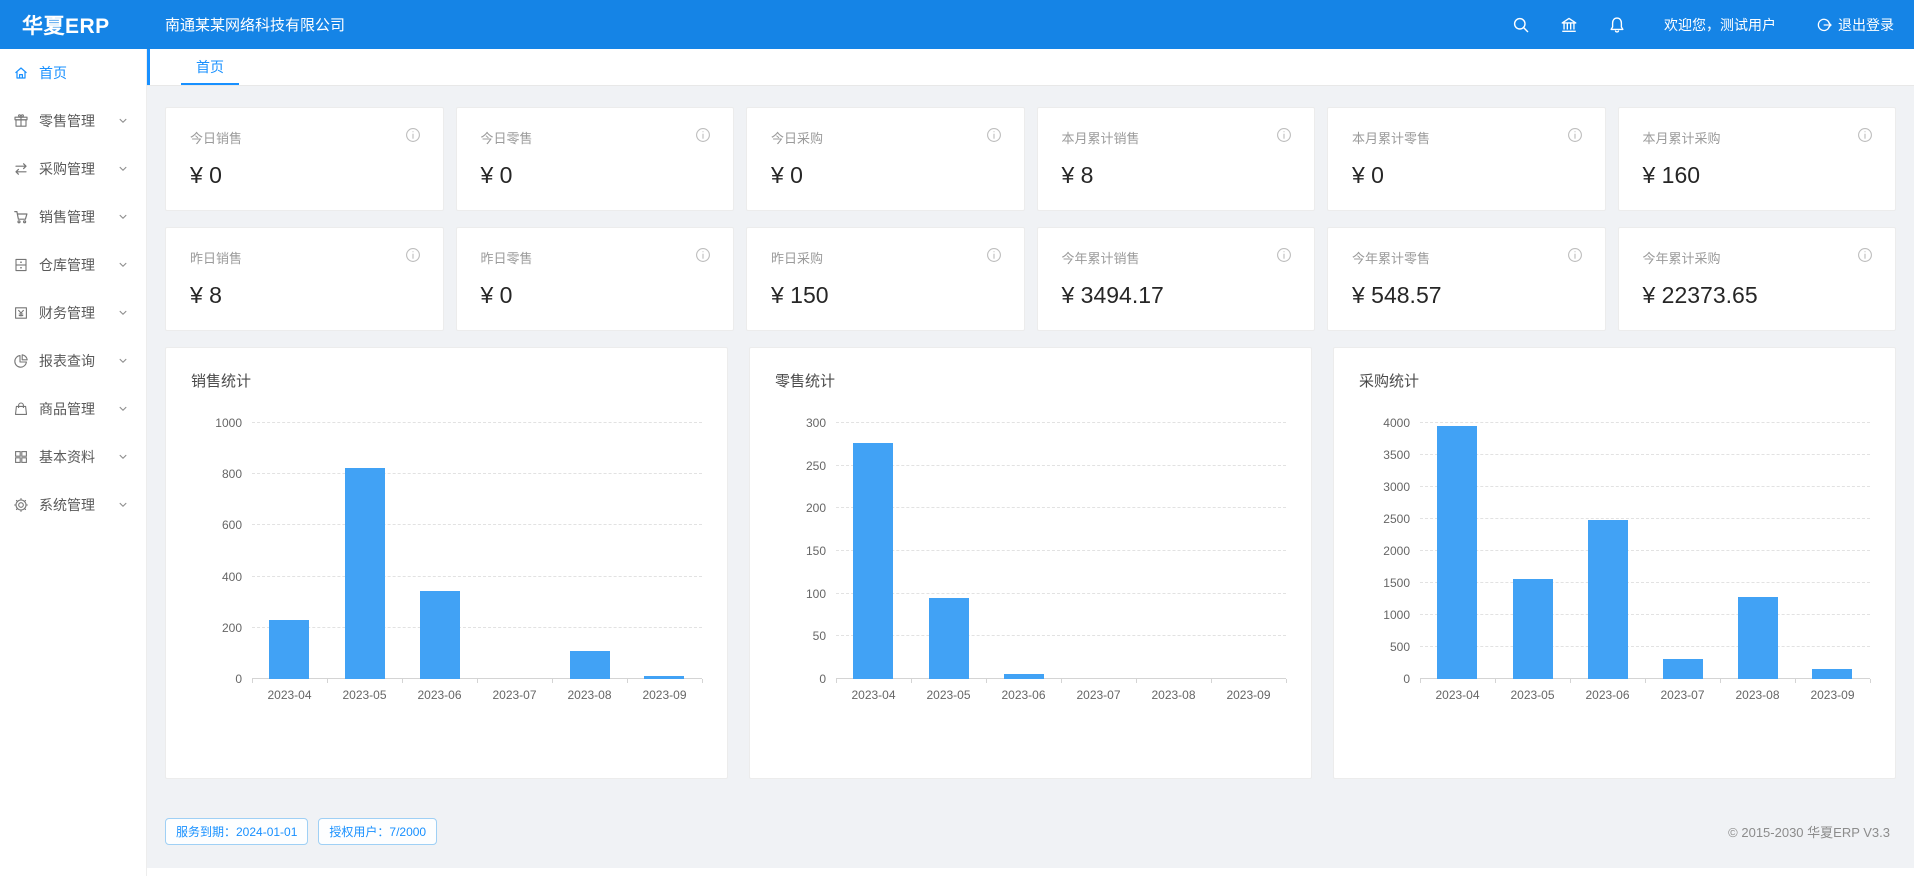 The width and height of the screenshot is (1914, 876). I want to click on home-icon, so click(21, 73).